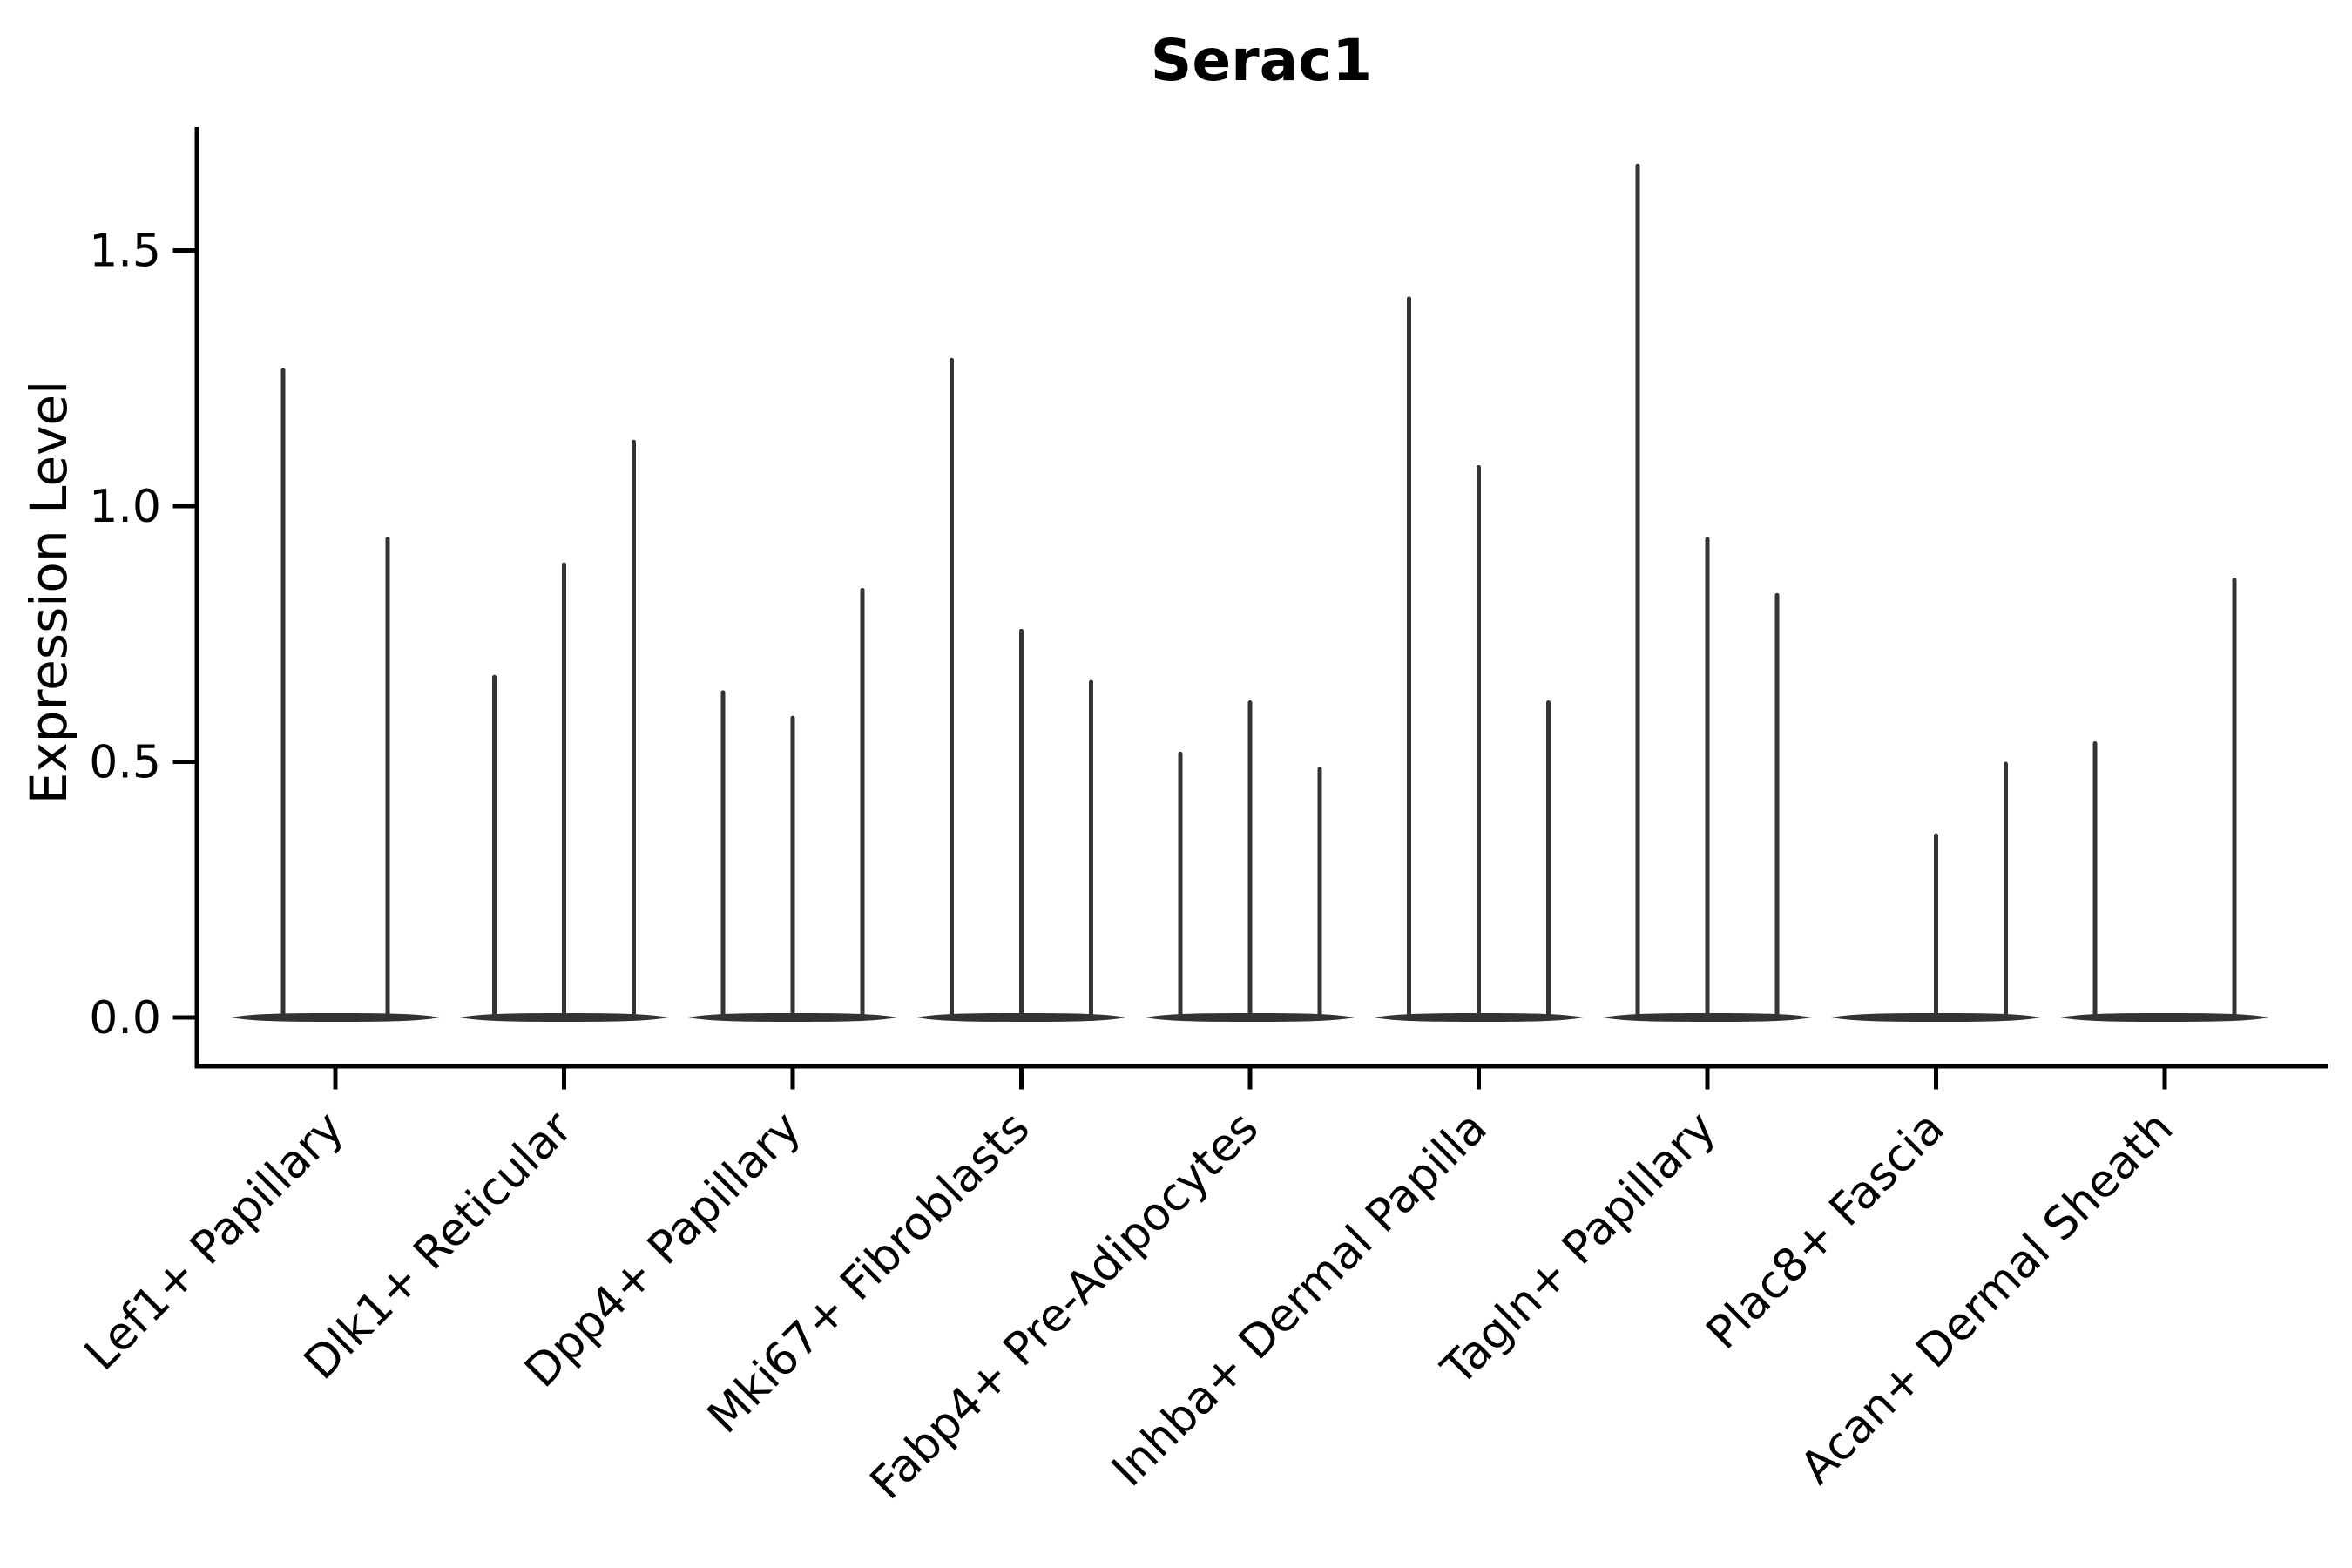 The height and width of the screenshot is (1568, 2352). What do you see at coordinates (196, 598) in the screenshot?
I see `y-axis-spine` at bounding box center [196, 598].